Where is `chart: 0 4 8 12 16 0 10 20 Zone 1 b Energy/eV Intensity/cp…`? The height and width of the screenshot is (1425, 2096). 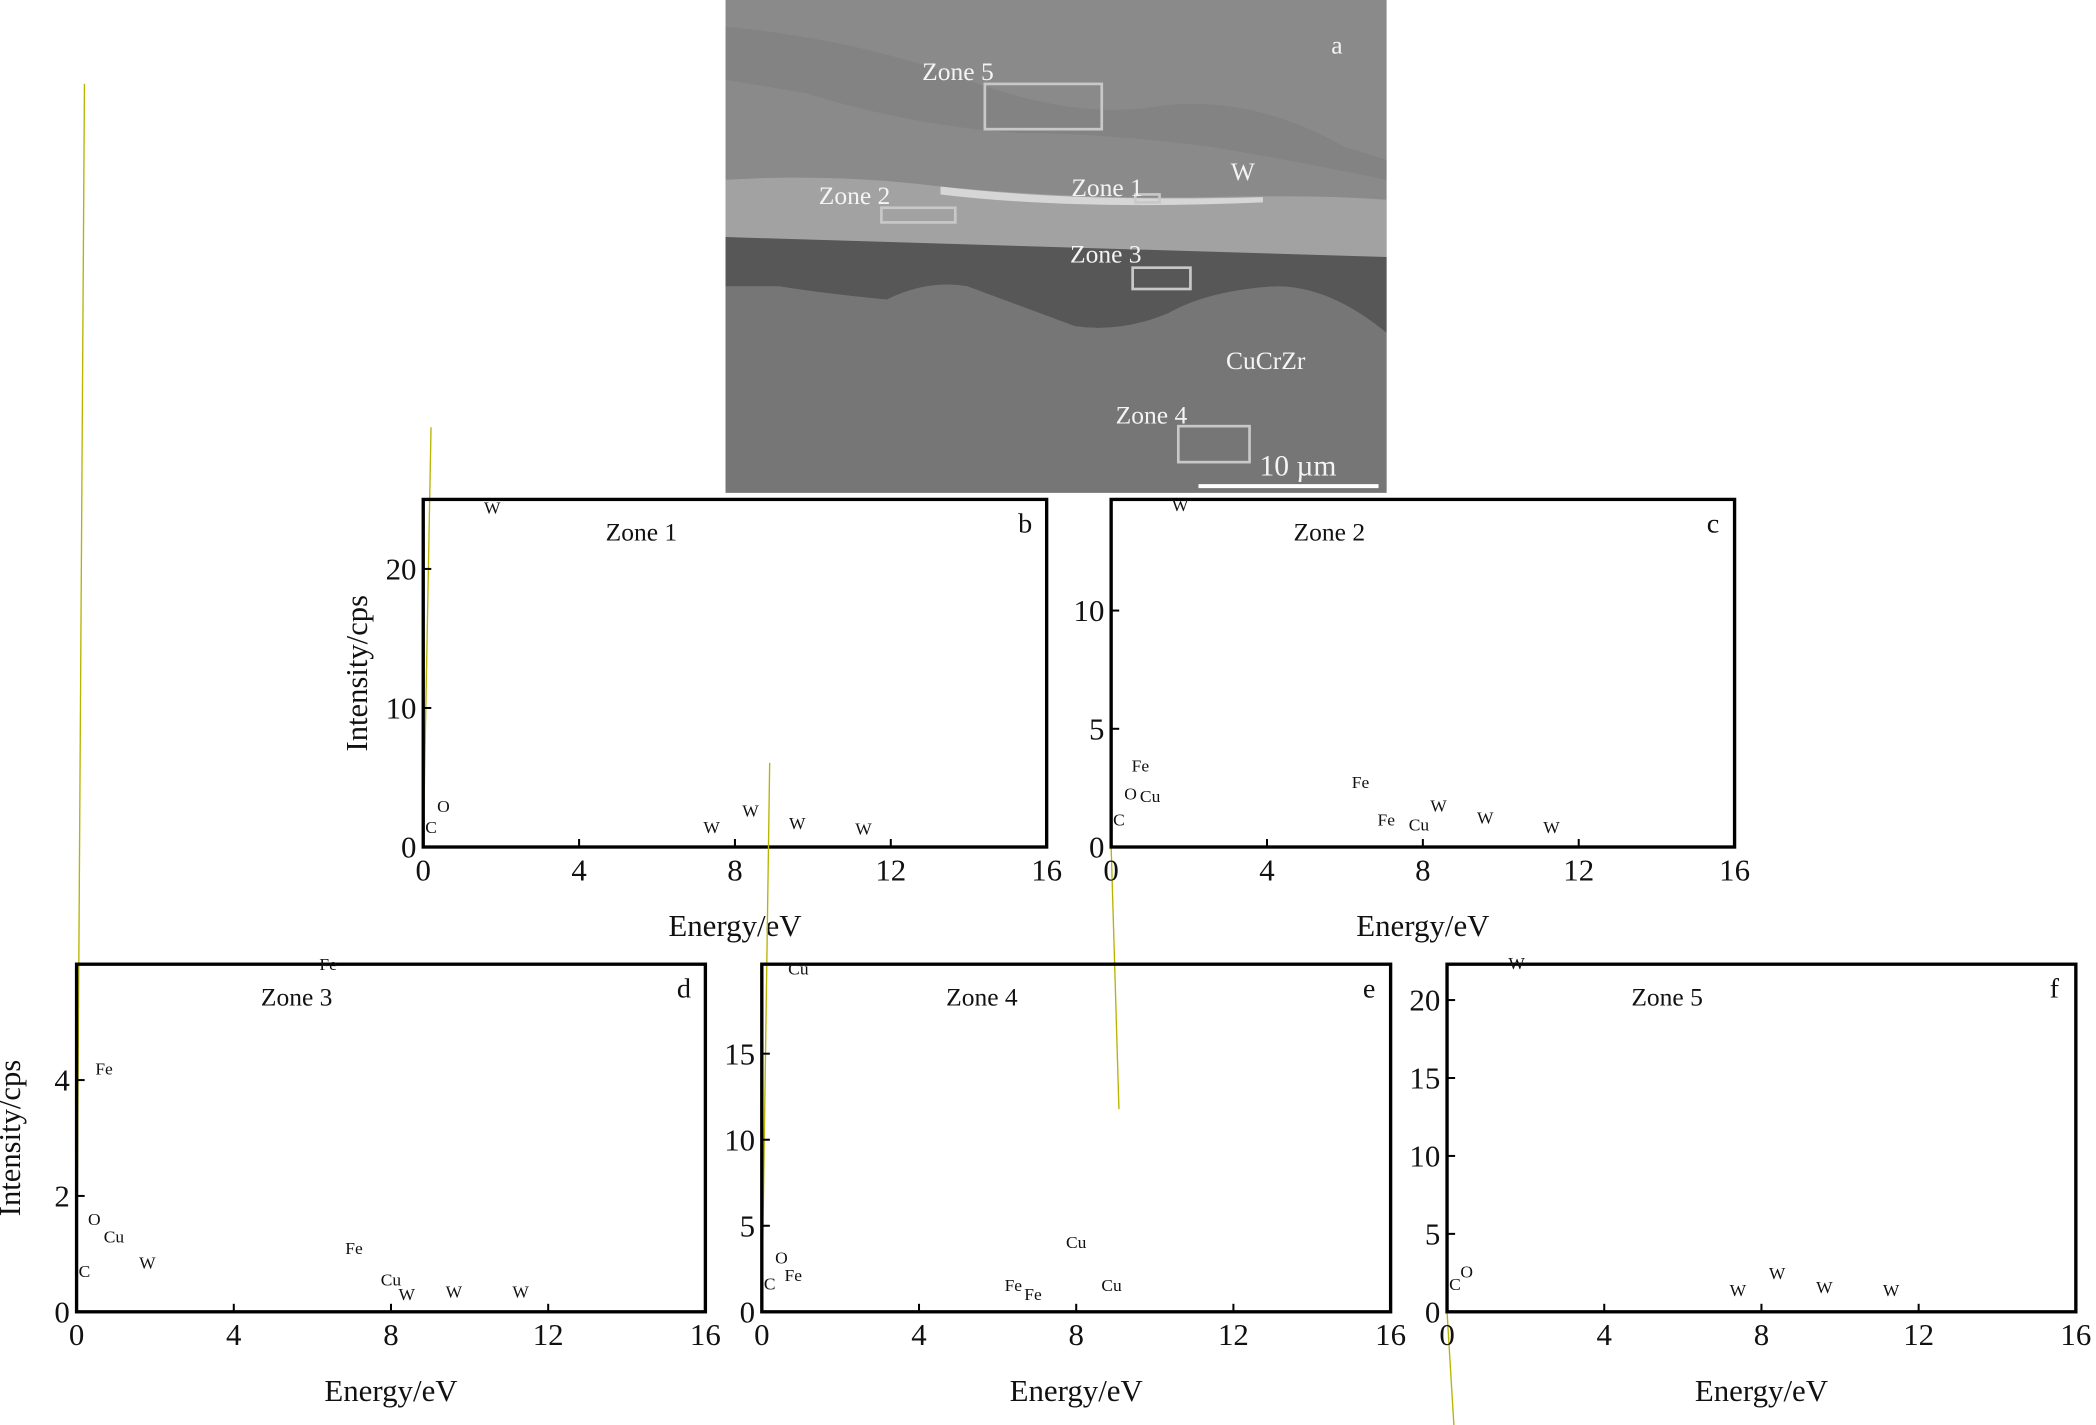 chart: 0 4 8 12 16 0 10 20 Zone 1 b Energy/eV Intensity/cp… is located at coordinates (701, 685).